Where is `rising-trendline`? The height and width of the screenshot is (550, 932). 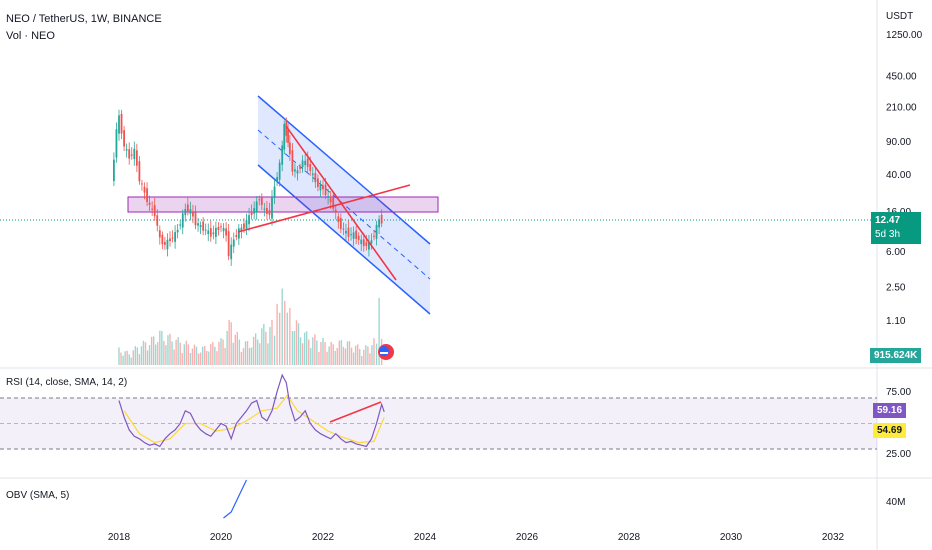
rising-trendline is located at coordinates (324, 208).